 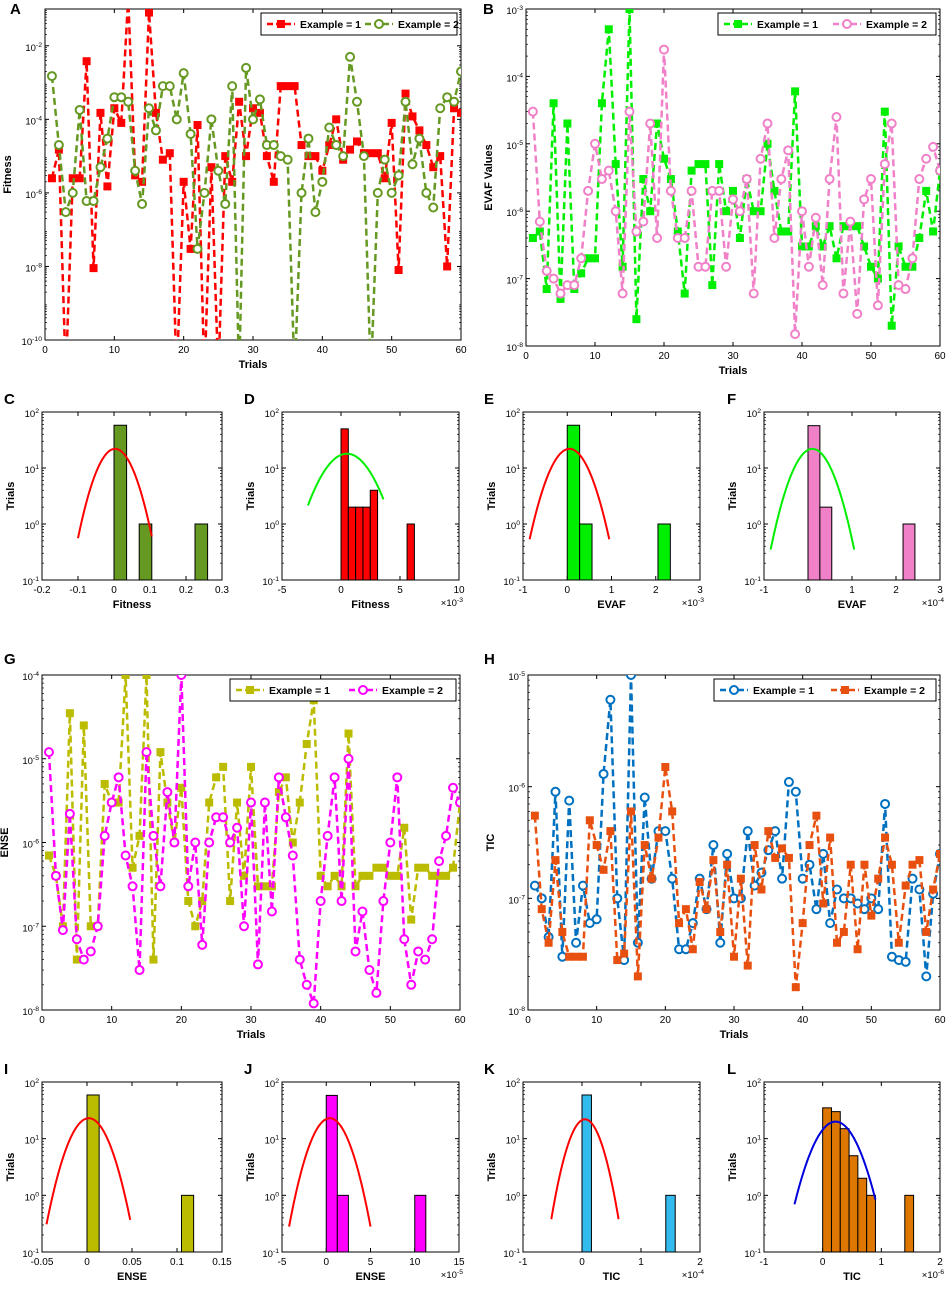 I want to click on legend-box, so click(x=825, y=690).